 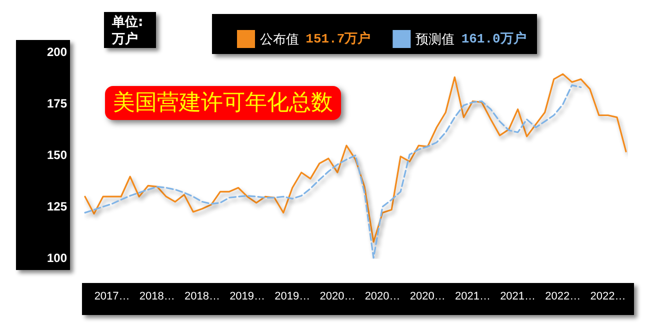 What do you see at coordinates (57, 155) in the screenshot?
I see `y-tick-label: 150` at bounding box center [57, 155].